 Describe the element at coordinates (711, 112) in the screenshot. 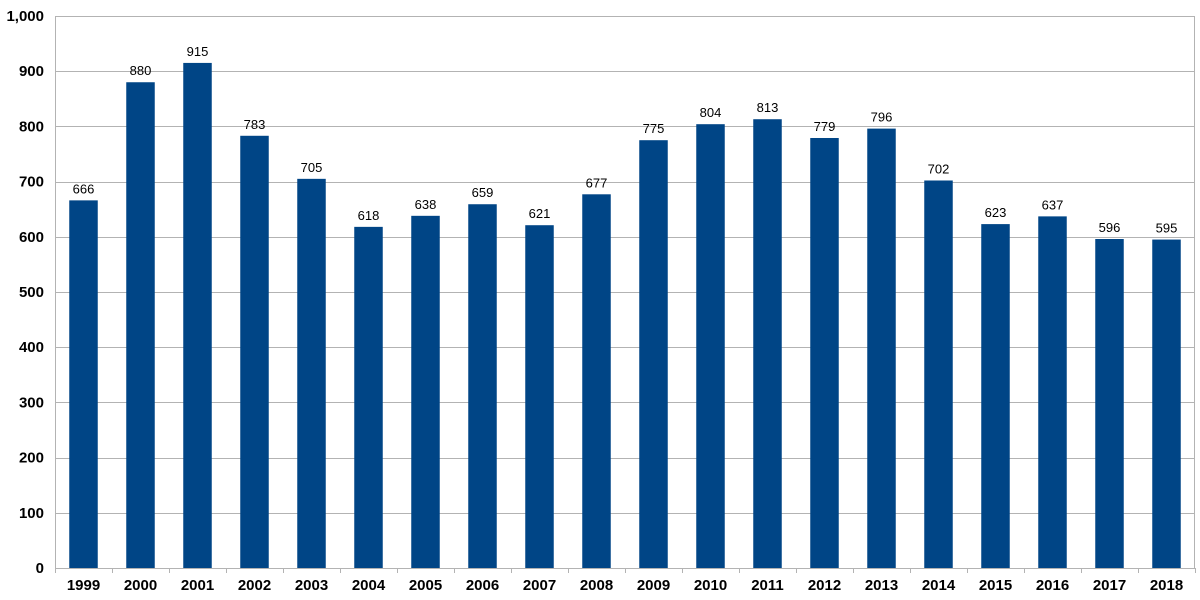

I see `data-label-2010: 804` at that location.